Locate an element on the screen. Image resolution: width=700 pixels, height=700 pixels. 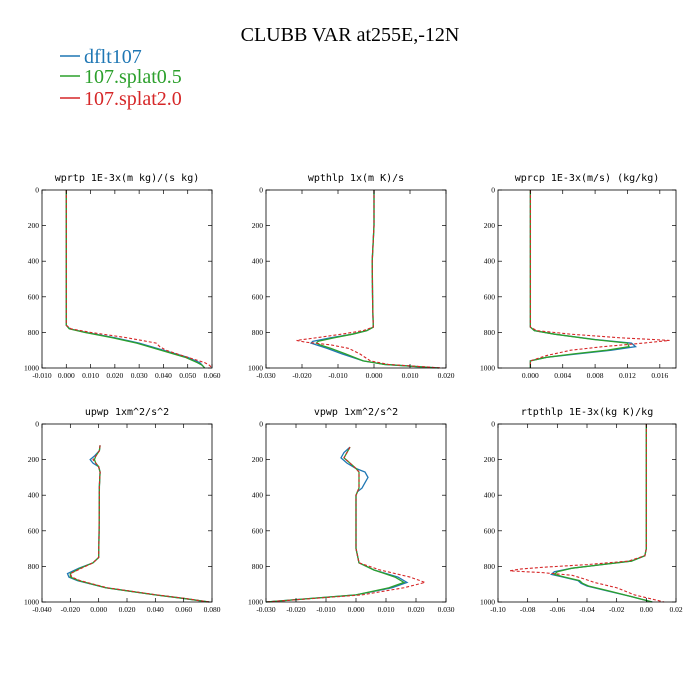
figure-title: CLUBB VAR at255E,-12N is located at coordinates (350, 35).